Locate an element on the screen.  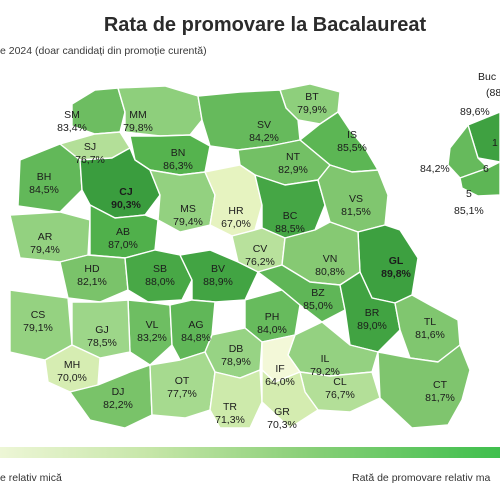
county-value-bh: 84,5% is located at coordinates (44, 190).